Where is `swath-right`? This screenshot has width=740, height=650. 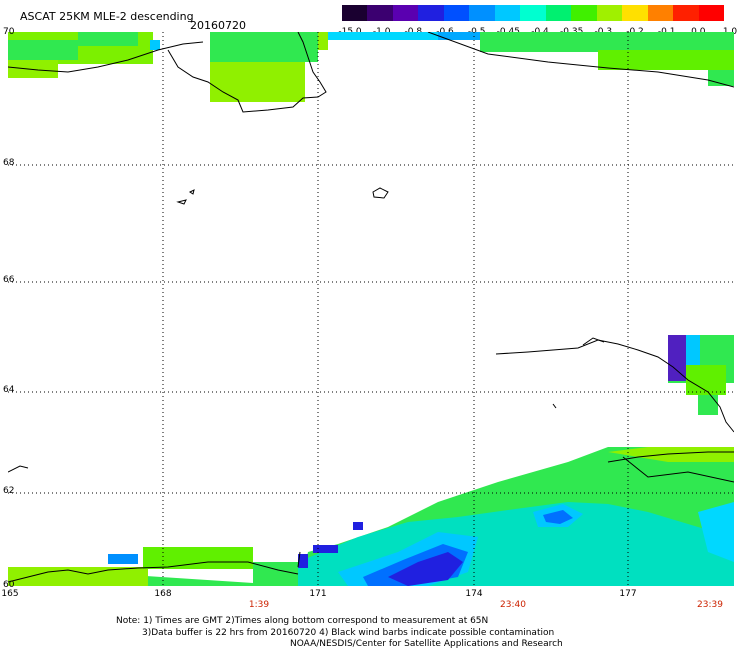
swath-right is located at coordinates (701, 375).